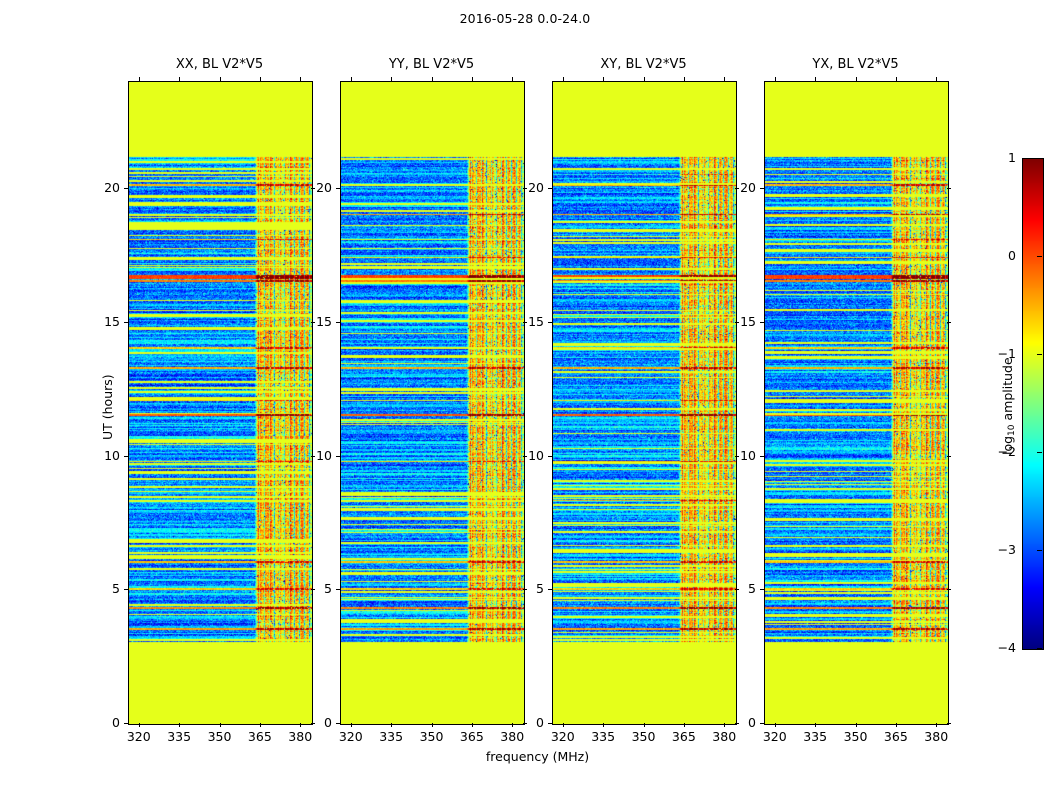 The image size is (1050, 800). Describe the element at coordinates (1006, 451) in the screenshot. I see `colorbar-tick-label: −2` at that location.